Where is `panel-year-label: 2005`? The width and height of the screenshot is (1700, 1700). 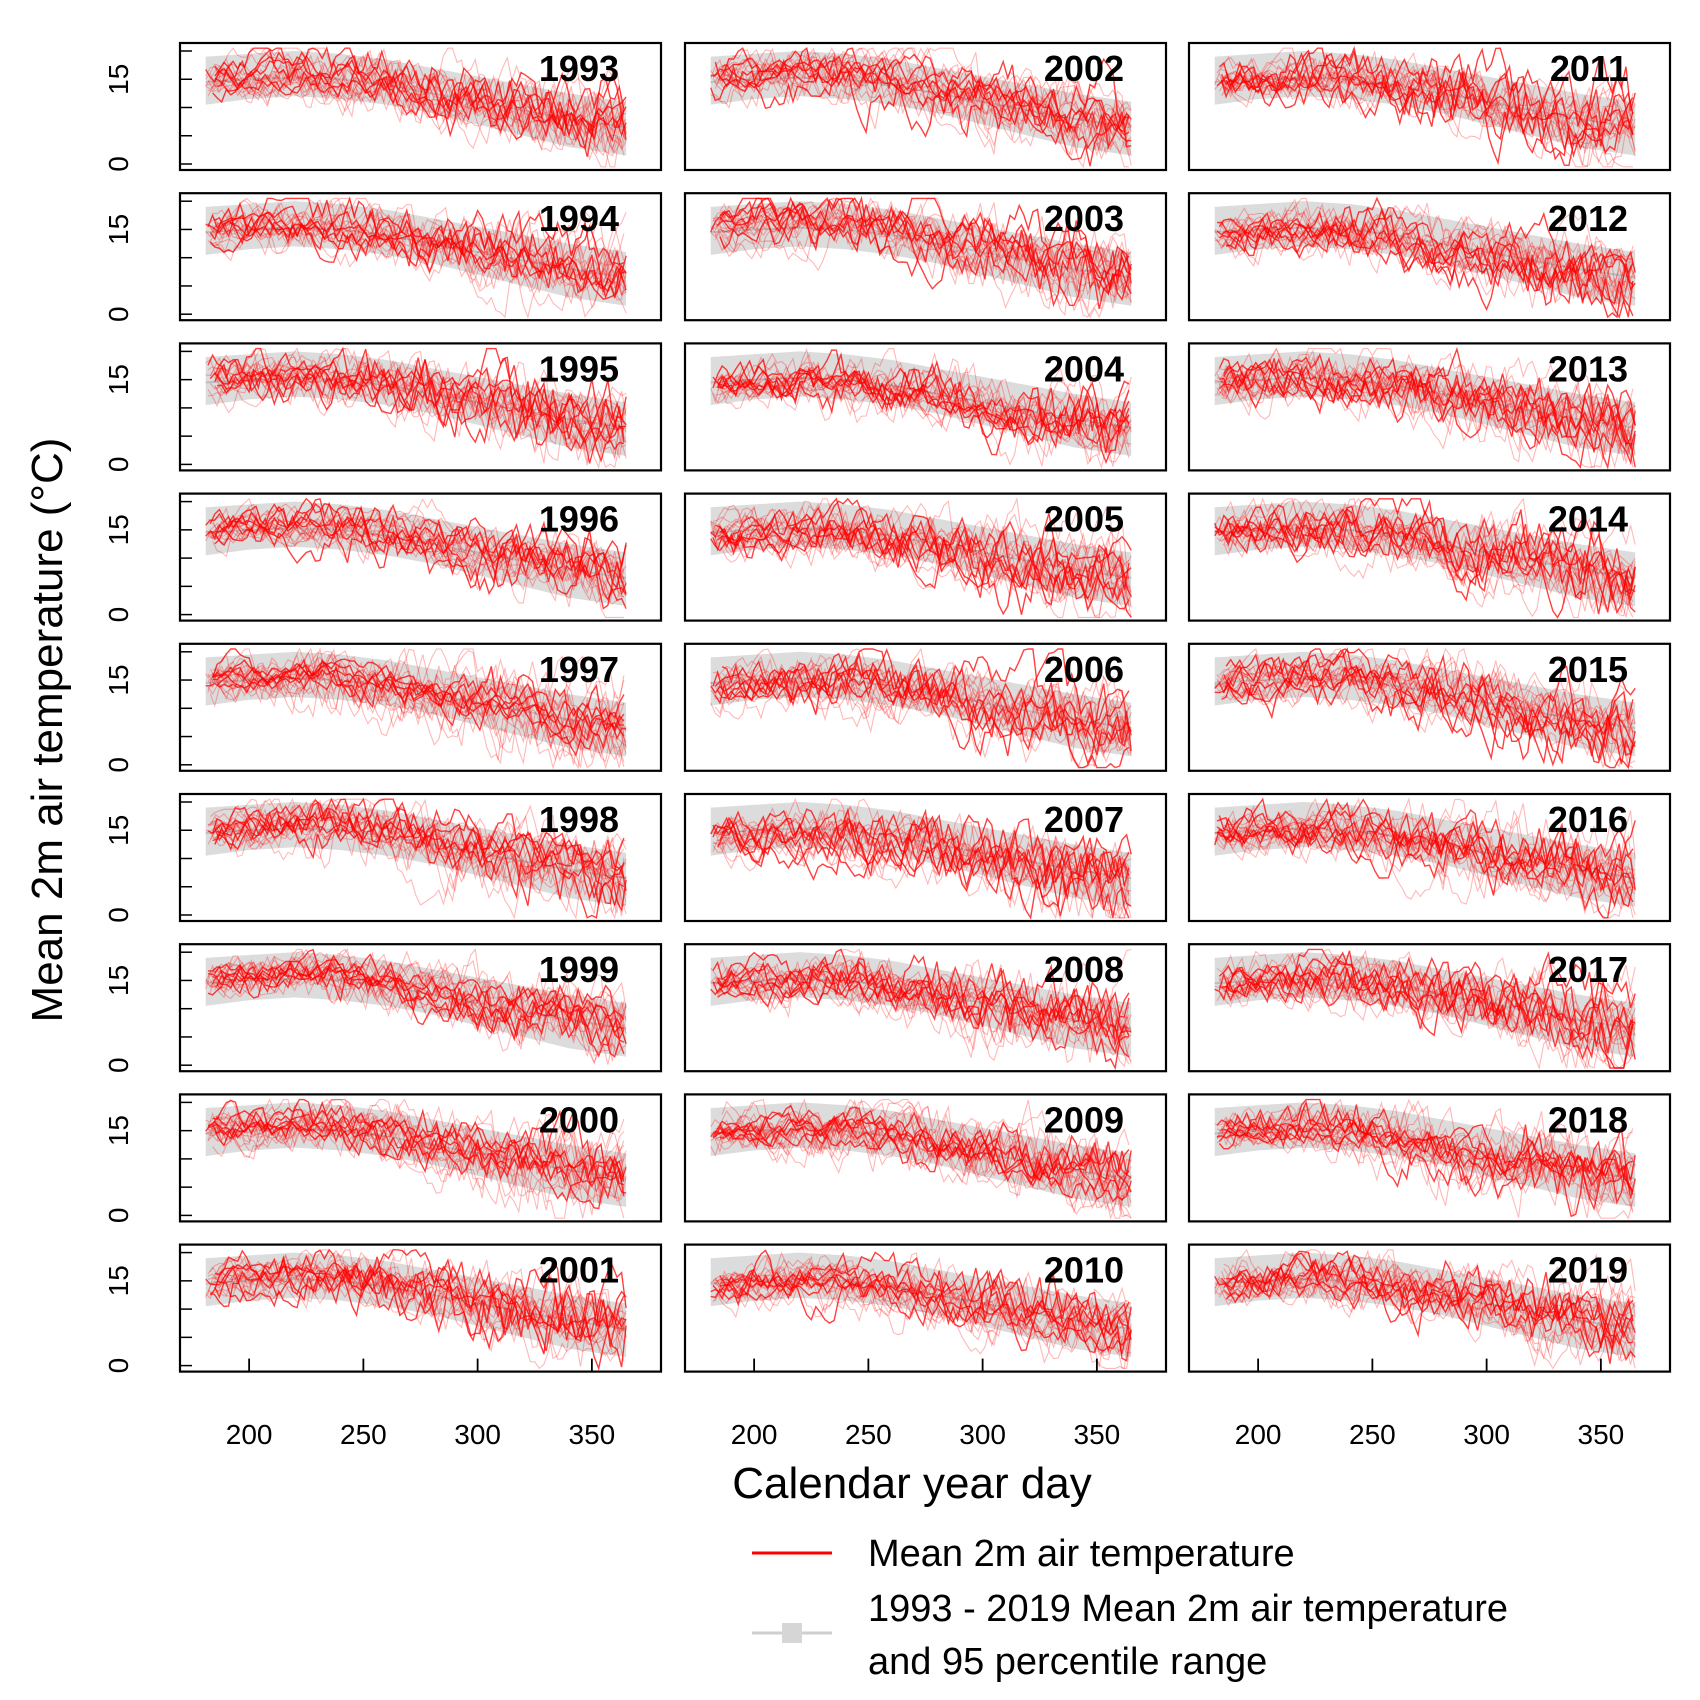
panel-year-label: 2005 is located at coordinates (1084, 519).